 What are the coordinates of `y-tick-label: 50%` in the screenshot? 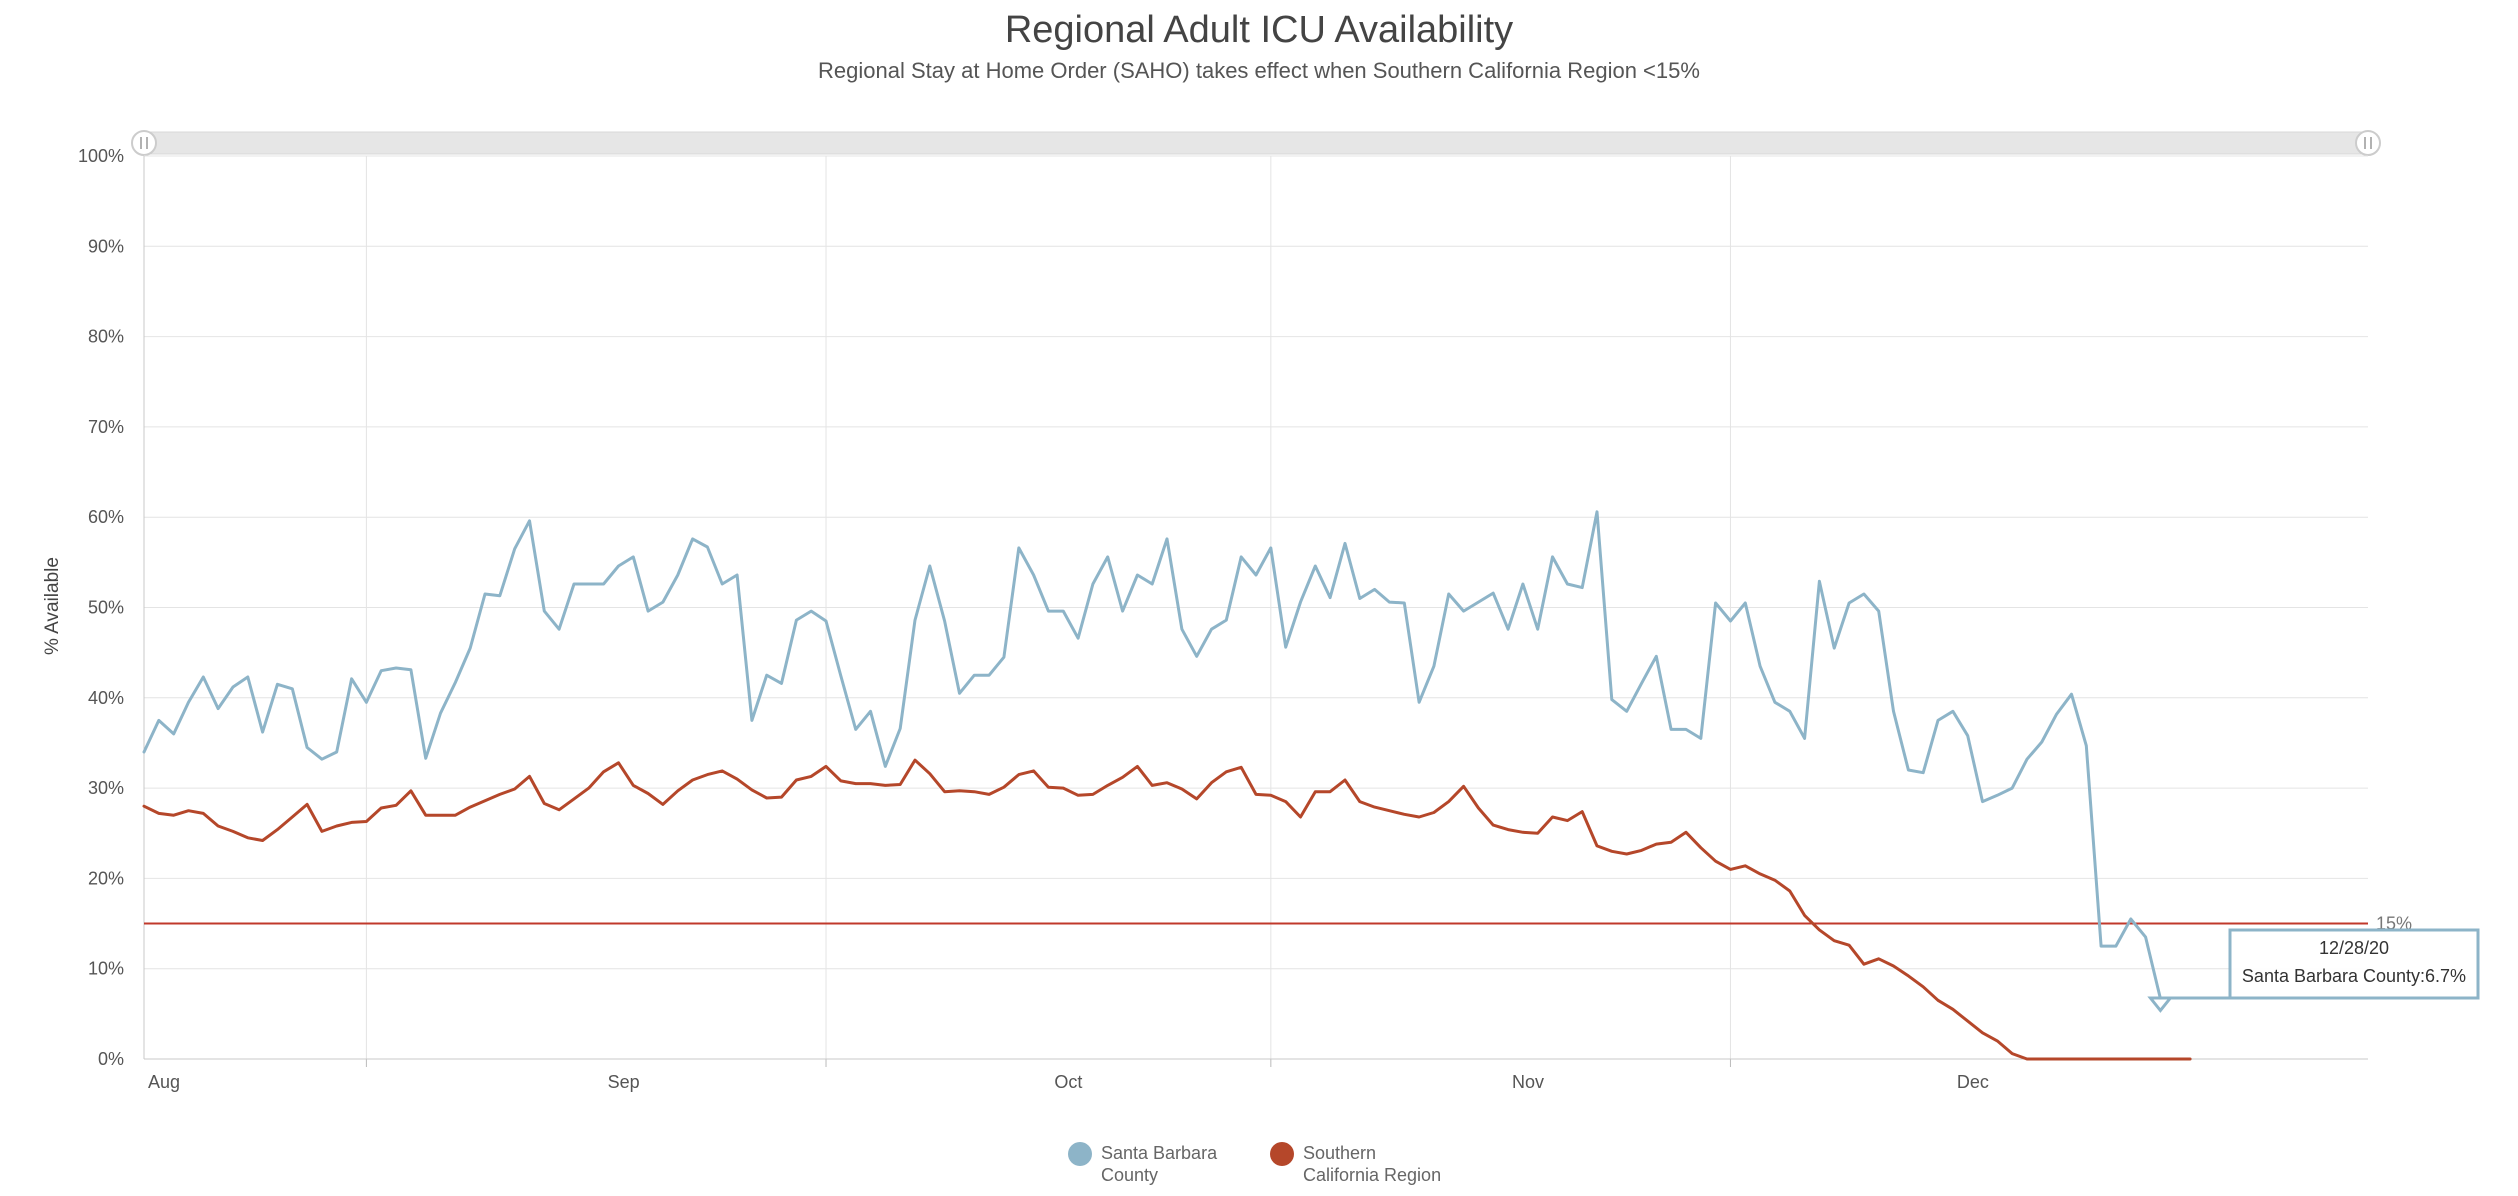 It's located at (106, 608).